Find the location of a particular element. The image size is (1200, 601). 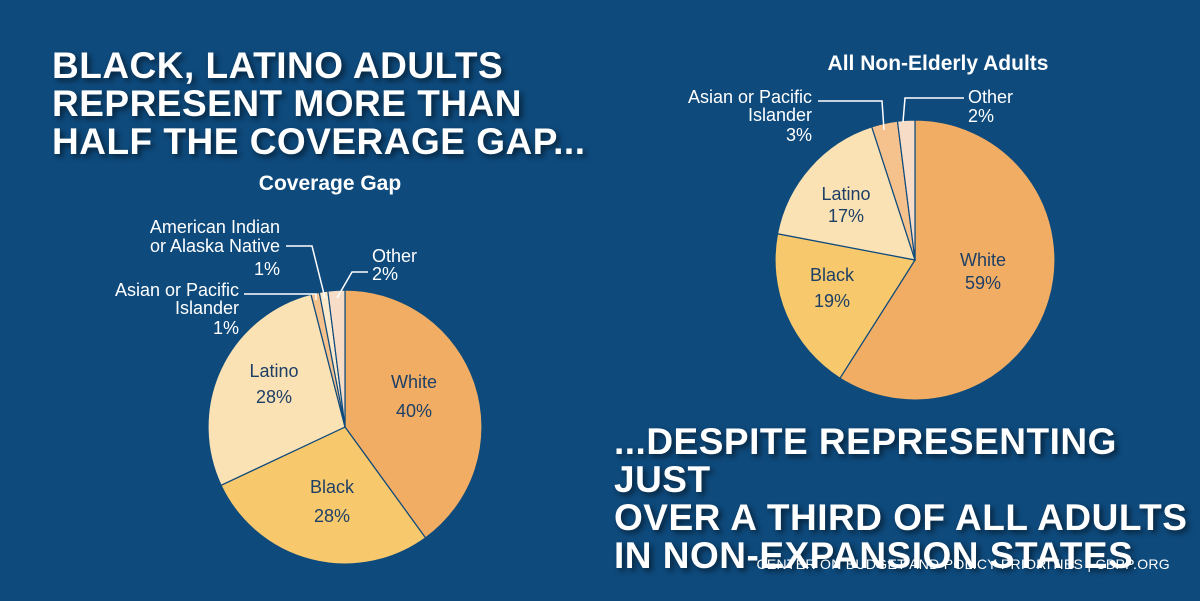

slice-value-asian-or-pacific-islander: 1% is located at coordinates (226, 328).